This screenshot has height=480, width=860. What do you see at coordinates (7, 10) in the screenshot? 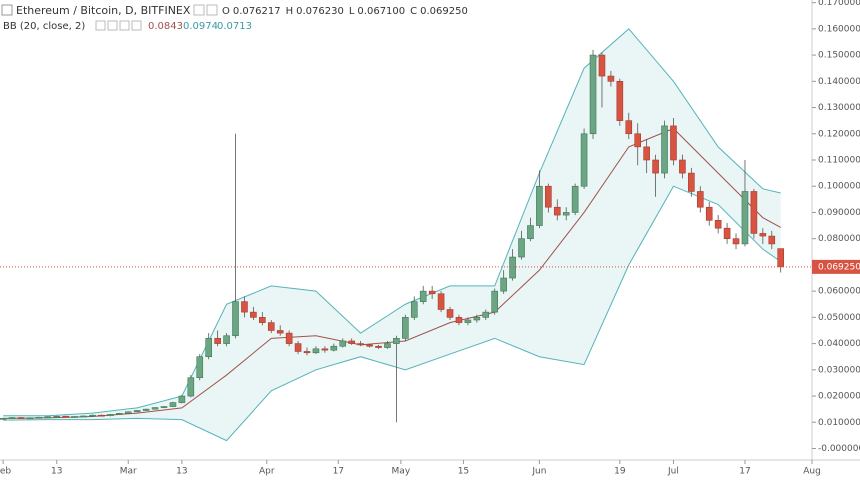
I see `collapse-icon` at bounding box center [7, 10].